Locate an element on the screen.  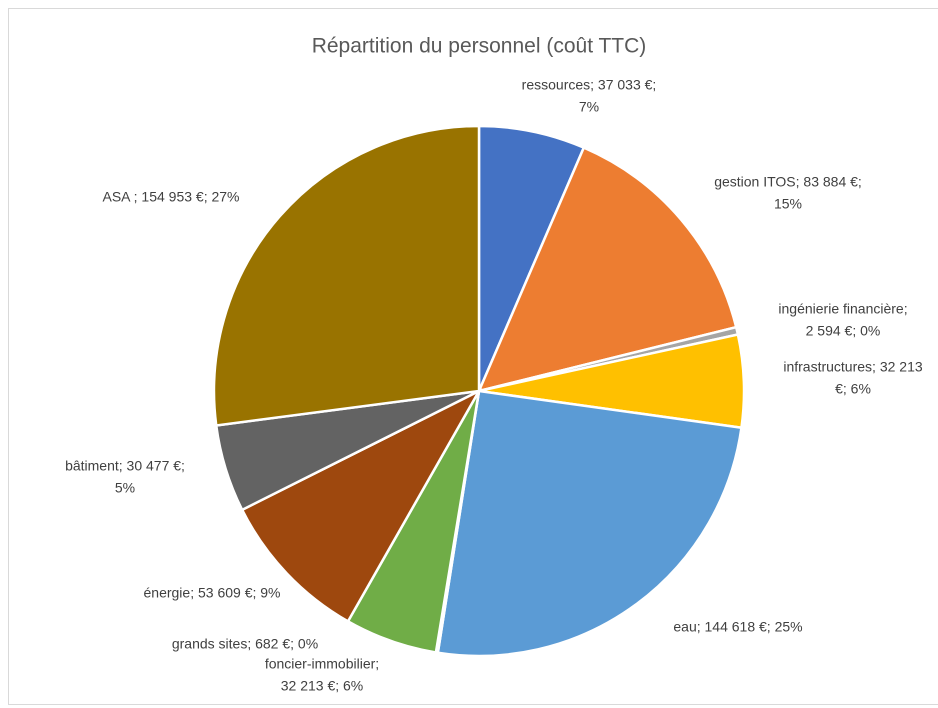
data-label: 32 213 €; 6% is located at coordinates (322, 686).